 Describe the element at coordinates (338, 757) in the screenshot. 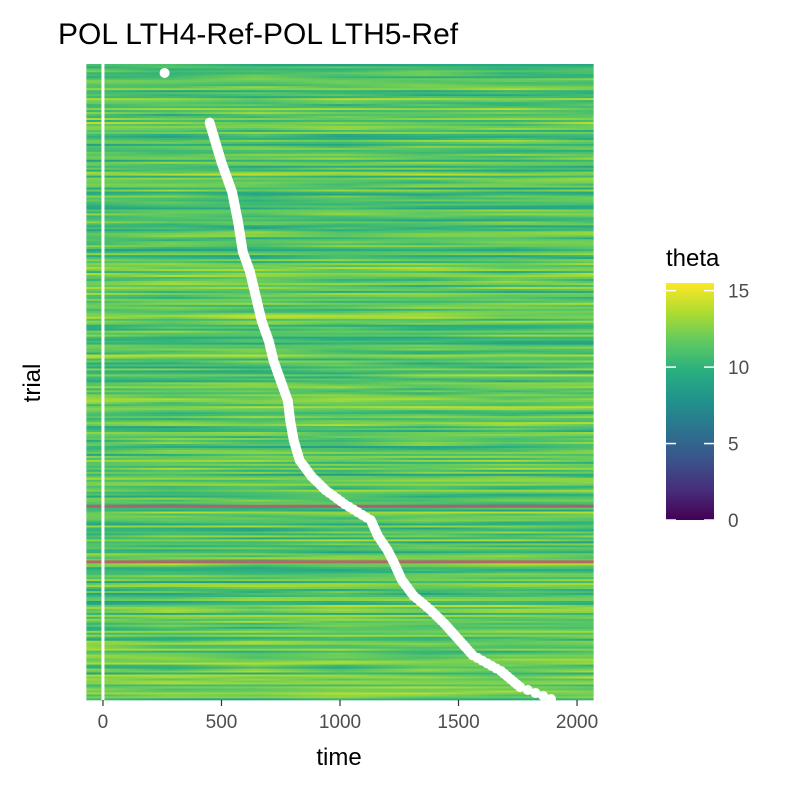

I see `x-axis-label: time` at that location.